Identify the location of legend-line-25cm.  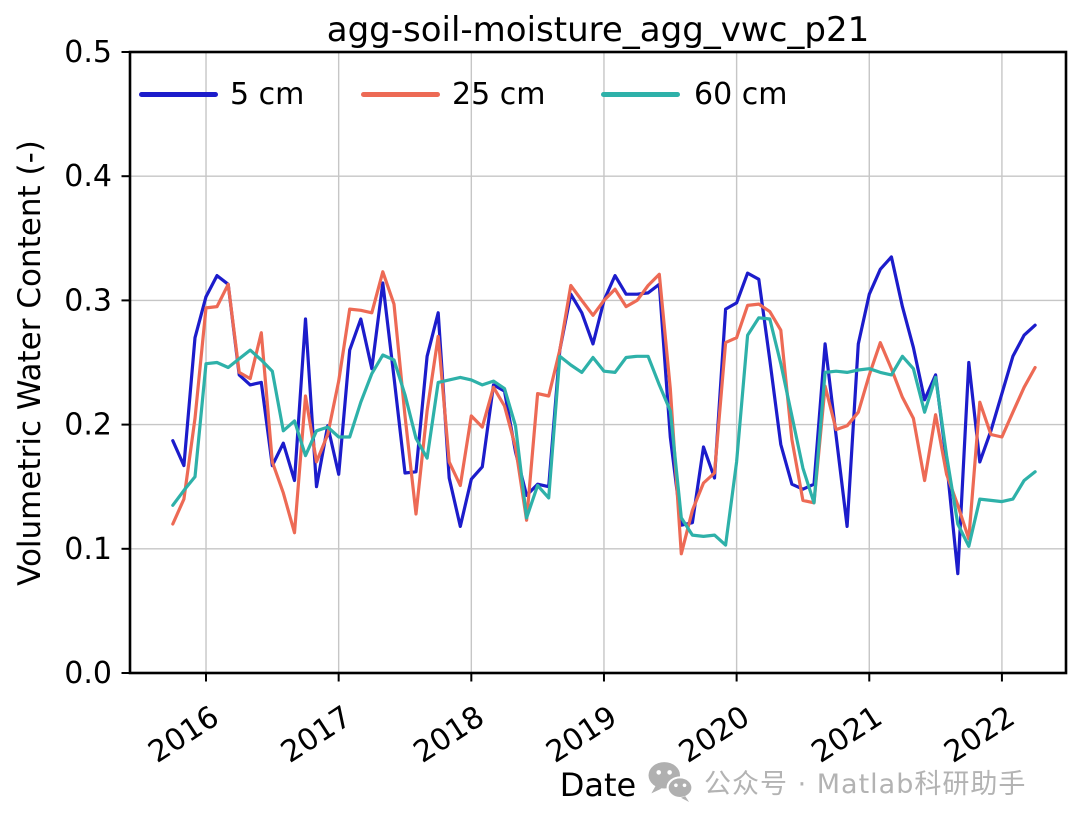
(400, 94).